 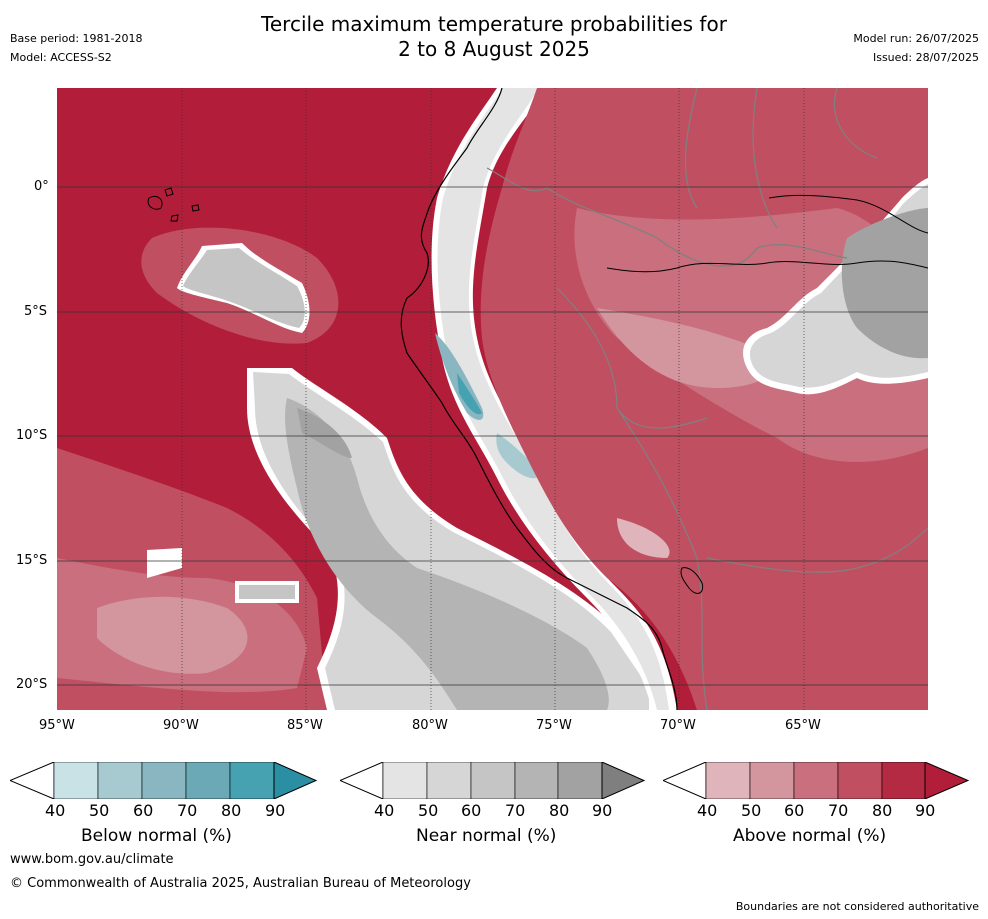 What do you see at coordinates (816, 780) in the screenshot?
I see `above-normal-colorbar` at bounding box center [816, 780].